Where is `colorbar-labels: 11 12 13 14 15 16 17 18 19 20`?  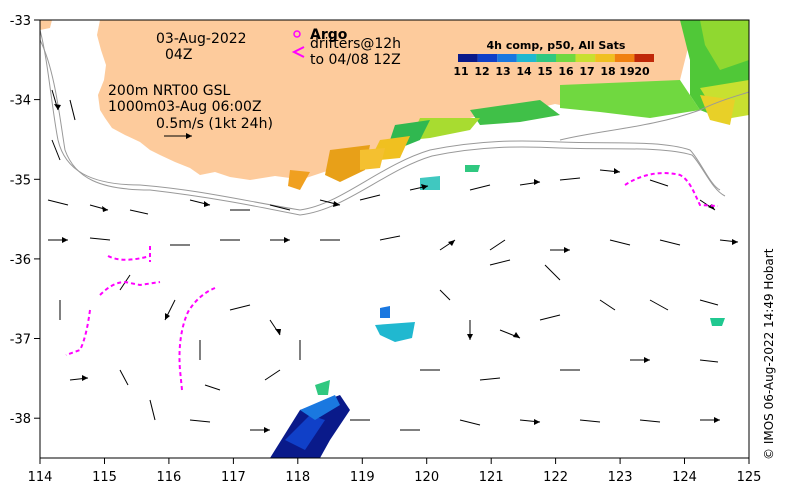 colorbar-labels: 11 12 13 14 15 16 17 18 19 20 is located at coordinates (551, 71).